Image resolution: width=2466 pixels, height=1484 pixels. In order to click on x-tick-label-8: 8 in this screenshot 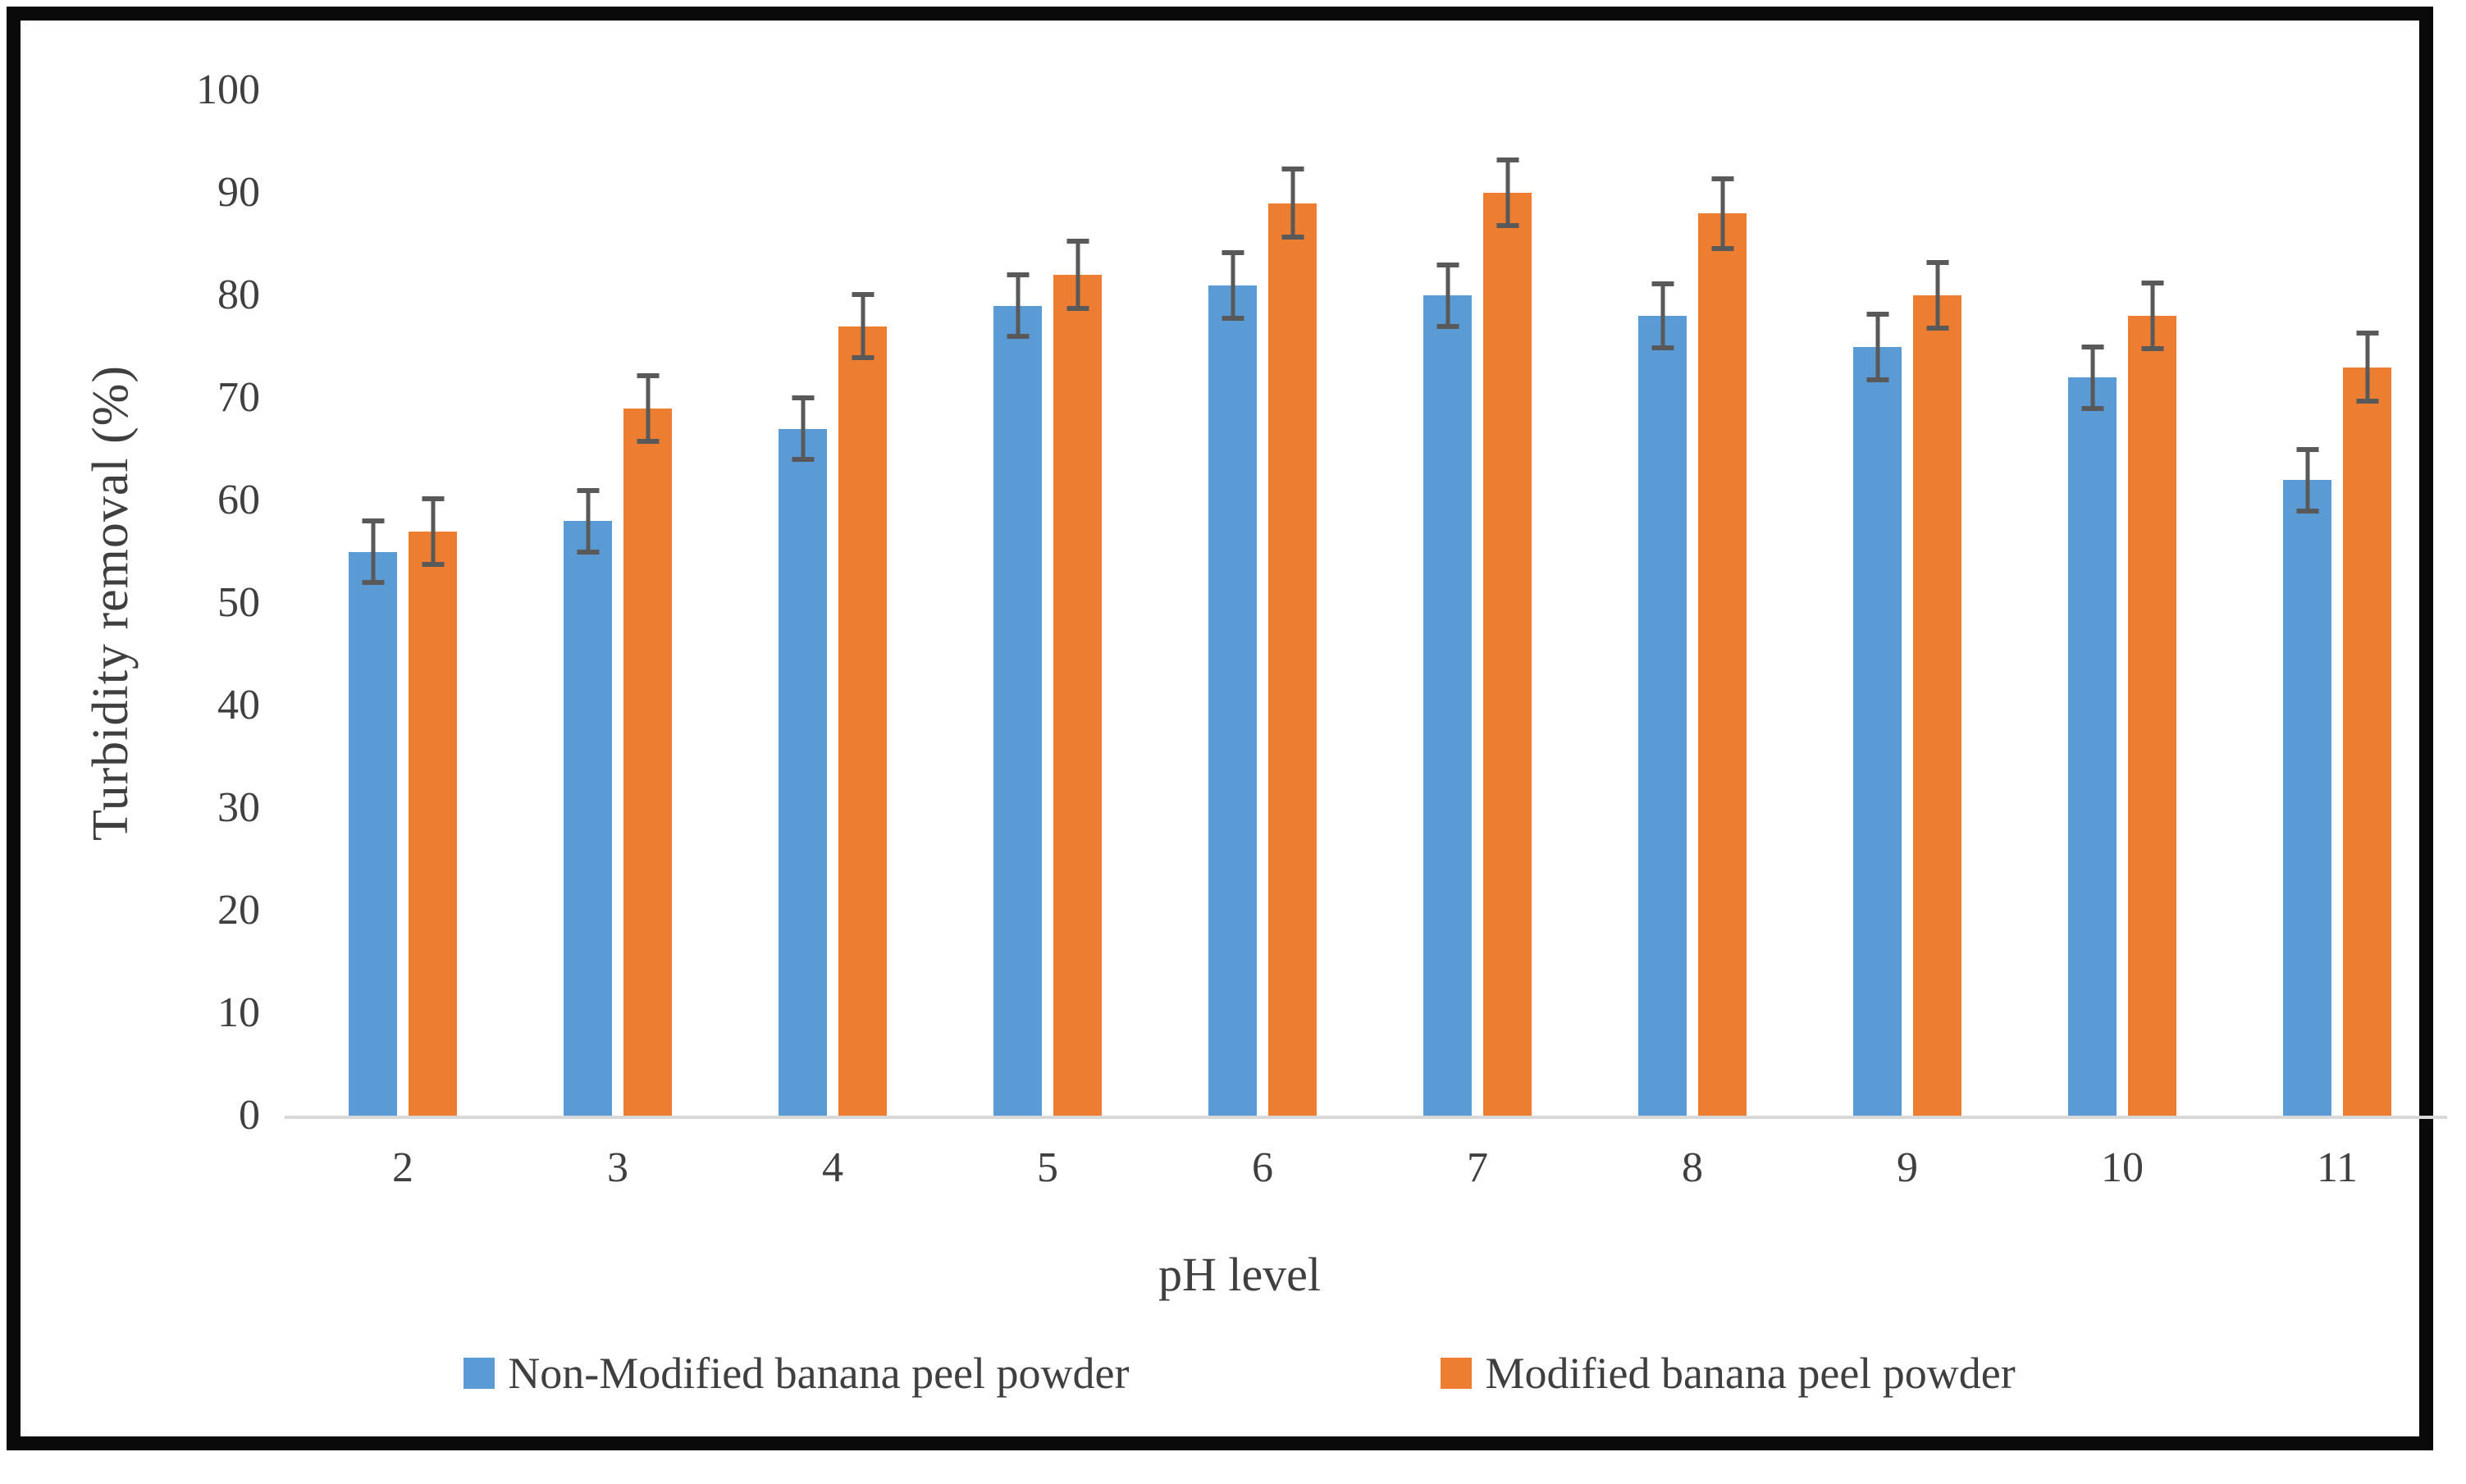, I will do `click(1692, 1167)`.